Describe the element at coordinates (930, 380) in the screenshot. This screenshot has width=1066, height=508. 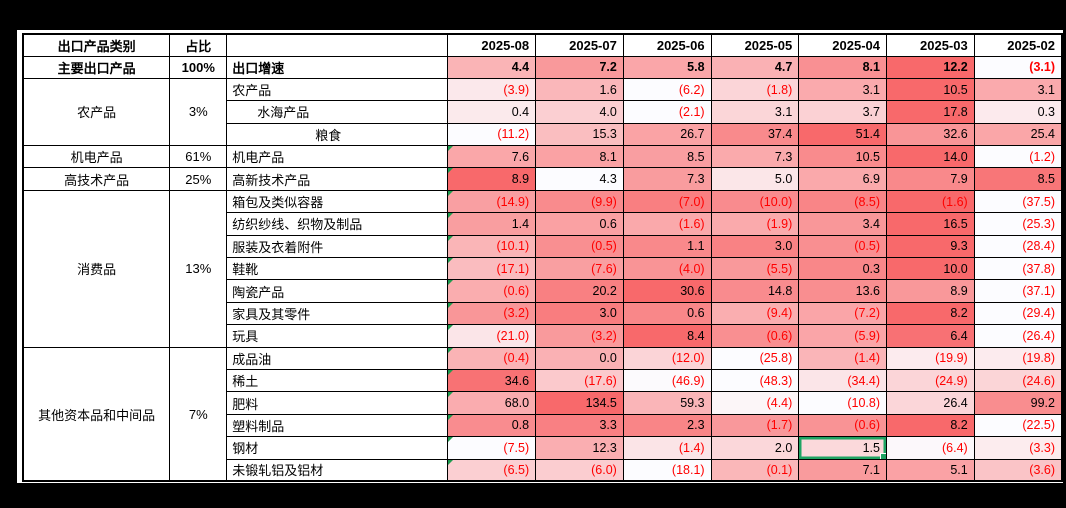
I see `value-cell-稀土-2025-03: (24.9)` at that location.